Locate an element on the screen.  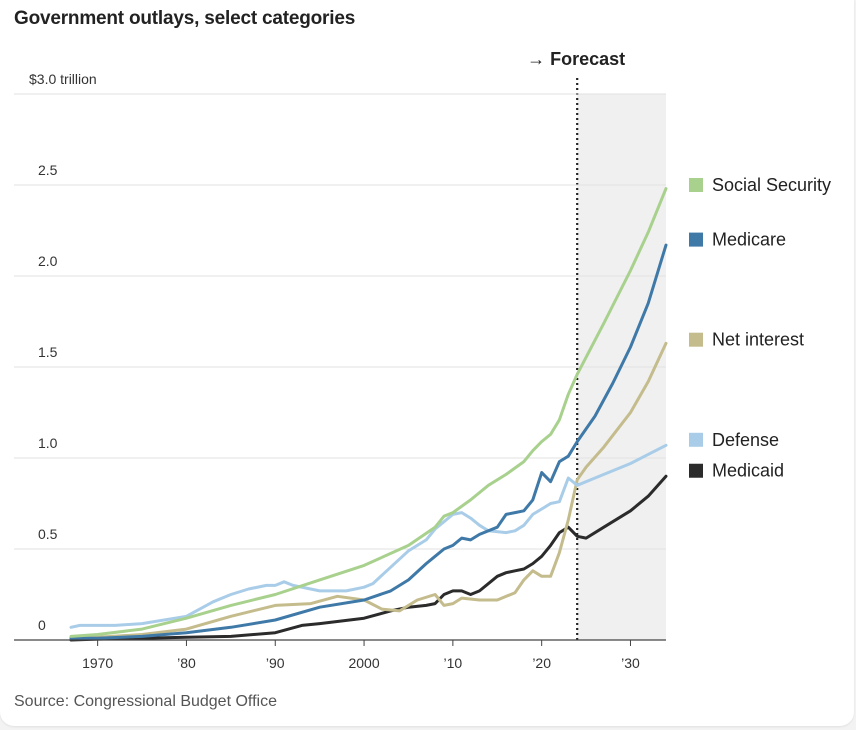
legend-label: Medicare is located at coordinates (749, 240).